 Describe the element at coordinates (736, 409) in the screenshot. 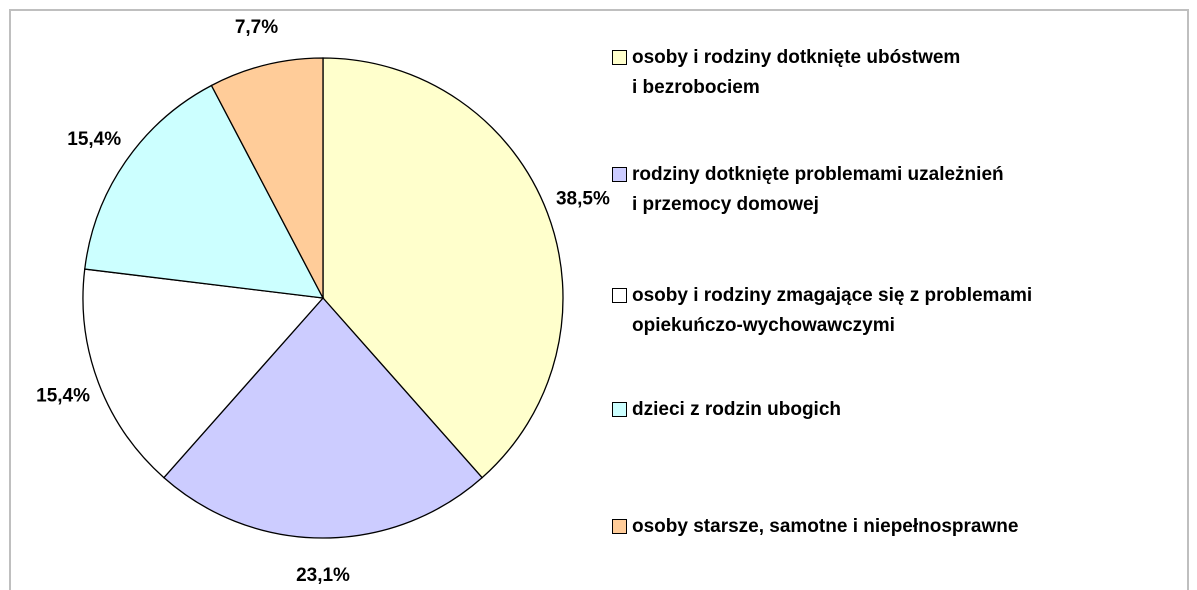

I see `legend-label: dzieci z rodzin ubogich` at that location.